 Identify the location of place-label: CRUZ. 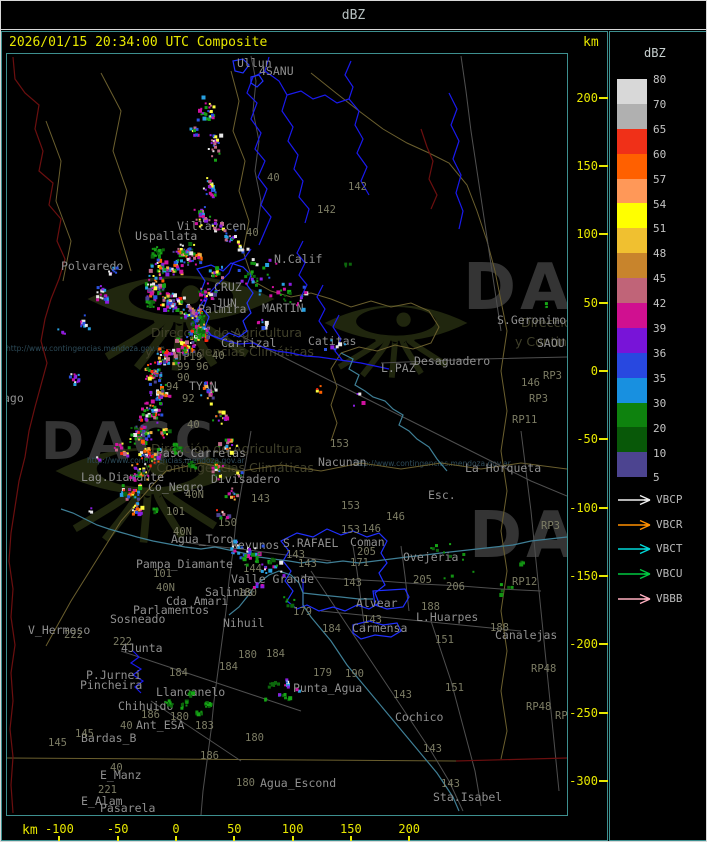
(228, 287).